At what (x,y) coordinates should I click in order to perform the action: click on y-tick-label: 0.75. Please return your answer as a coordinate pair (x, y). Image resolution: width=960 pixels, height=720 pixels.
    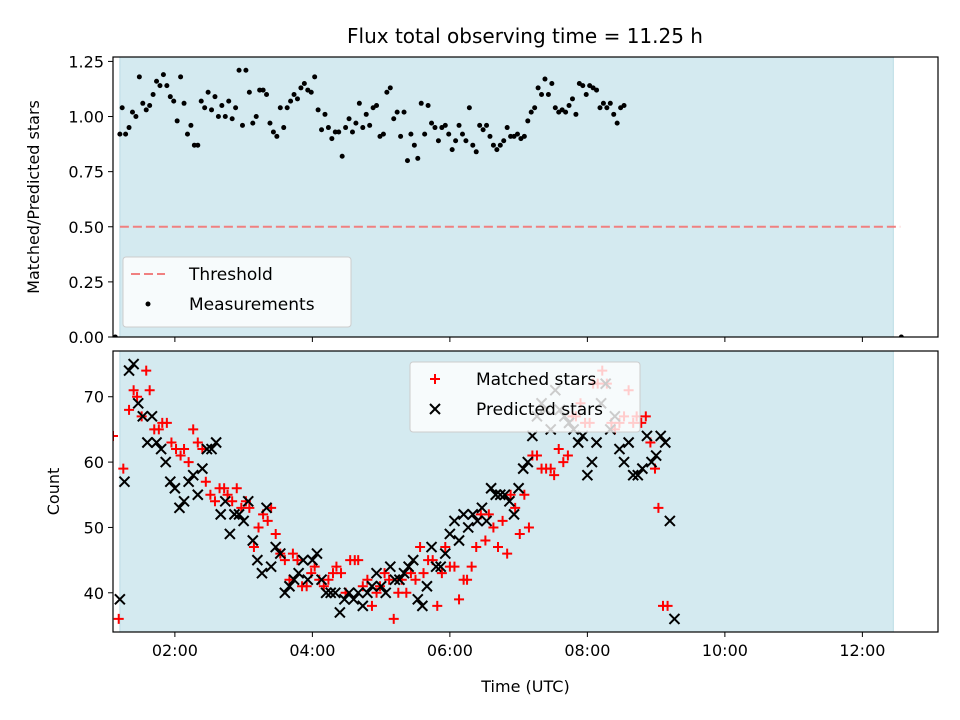
    Looking at the image, I should click on (86, 172).